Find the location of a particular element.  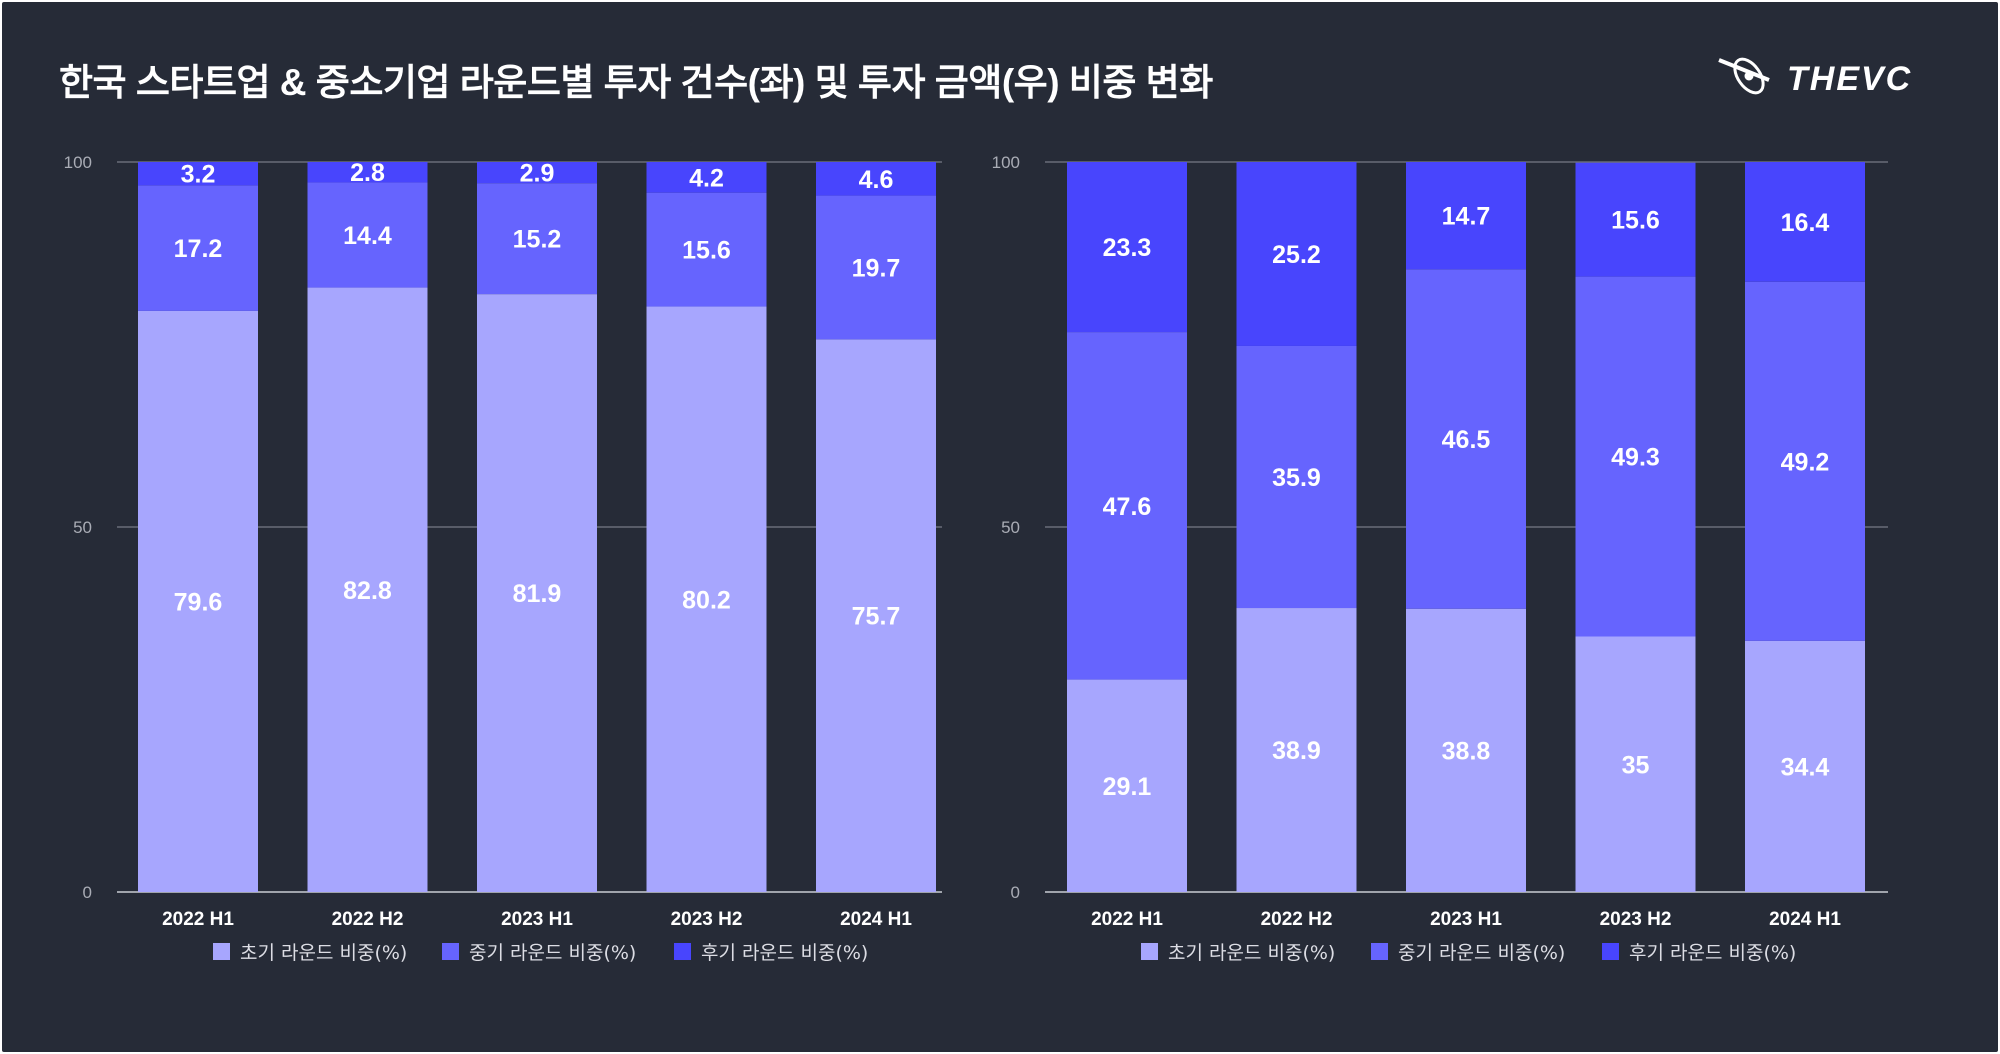

data-label: 25.2 is located at coordinates (1296, 255).